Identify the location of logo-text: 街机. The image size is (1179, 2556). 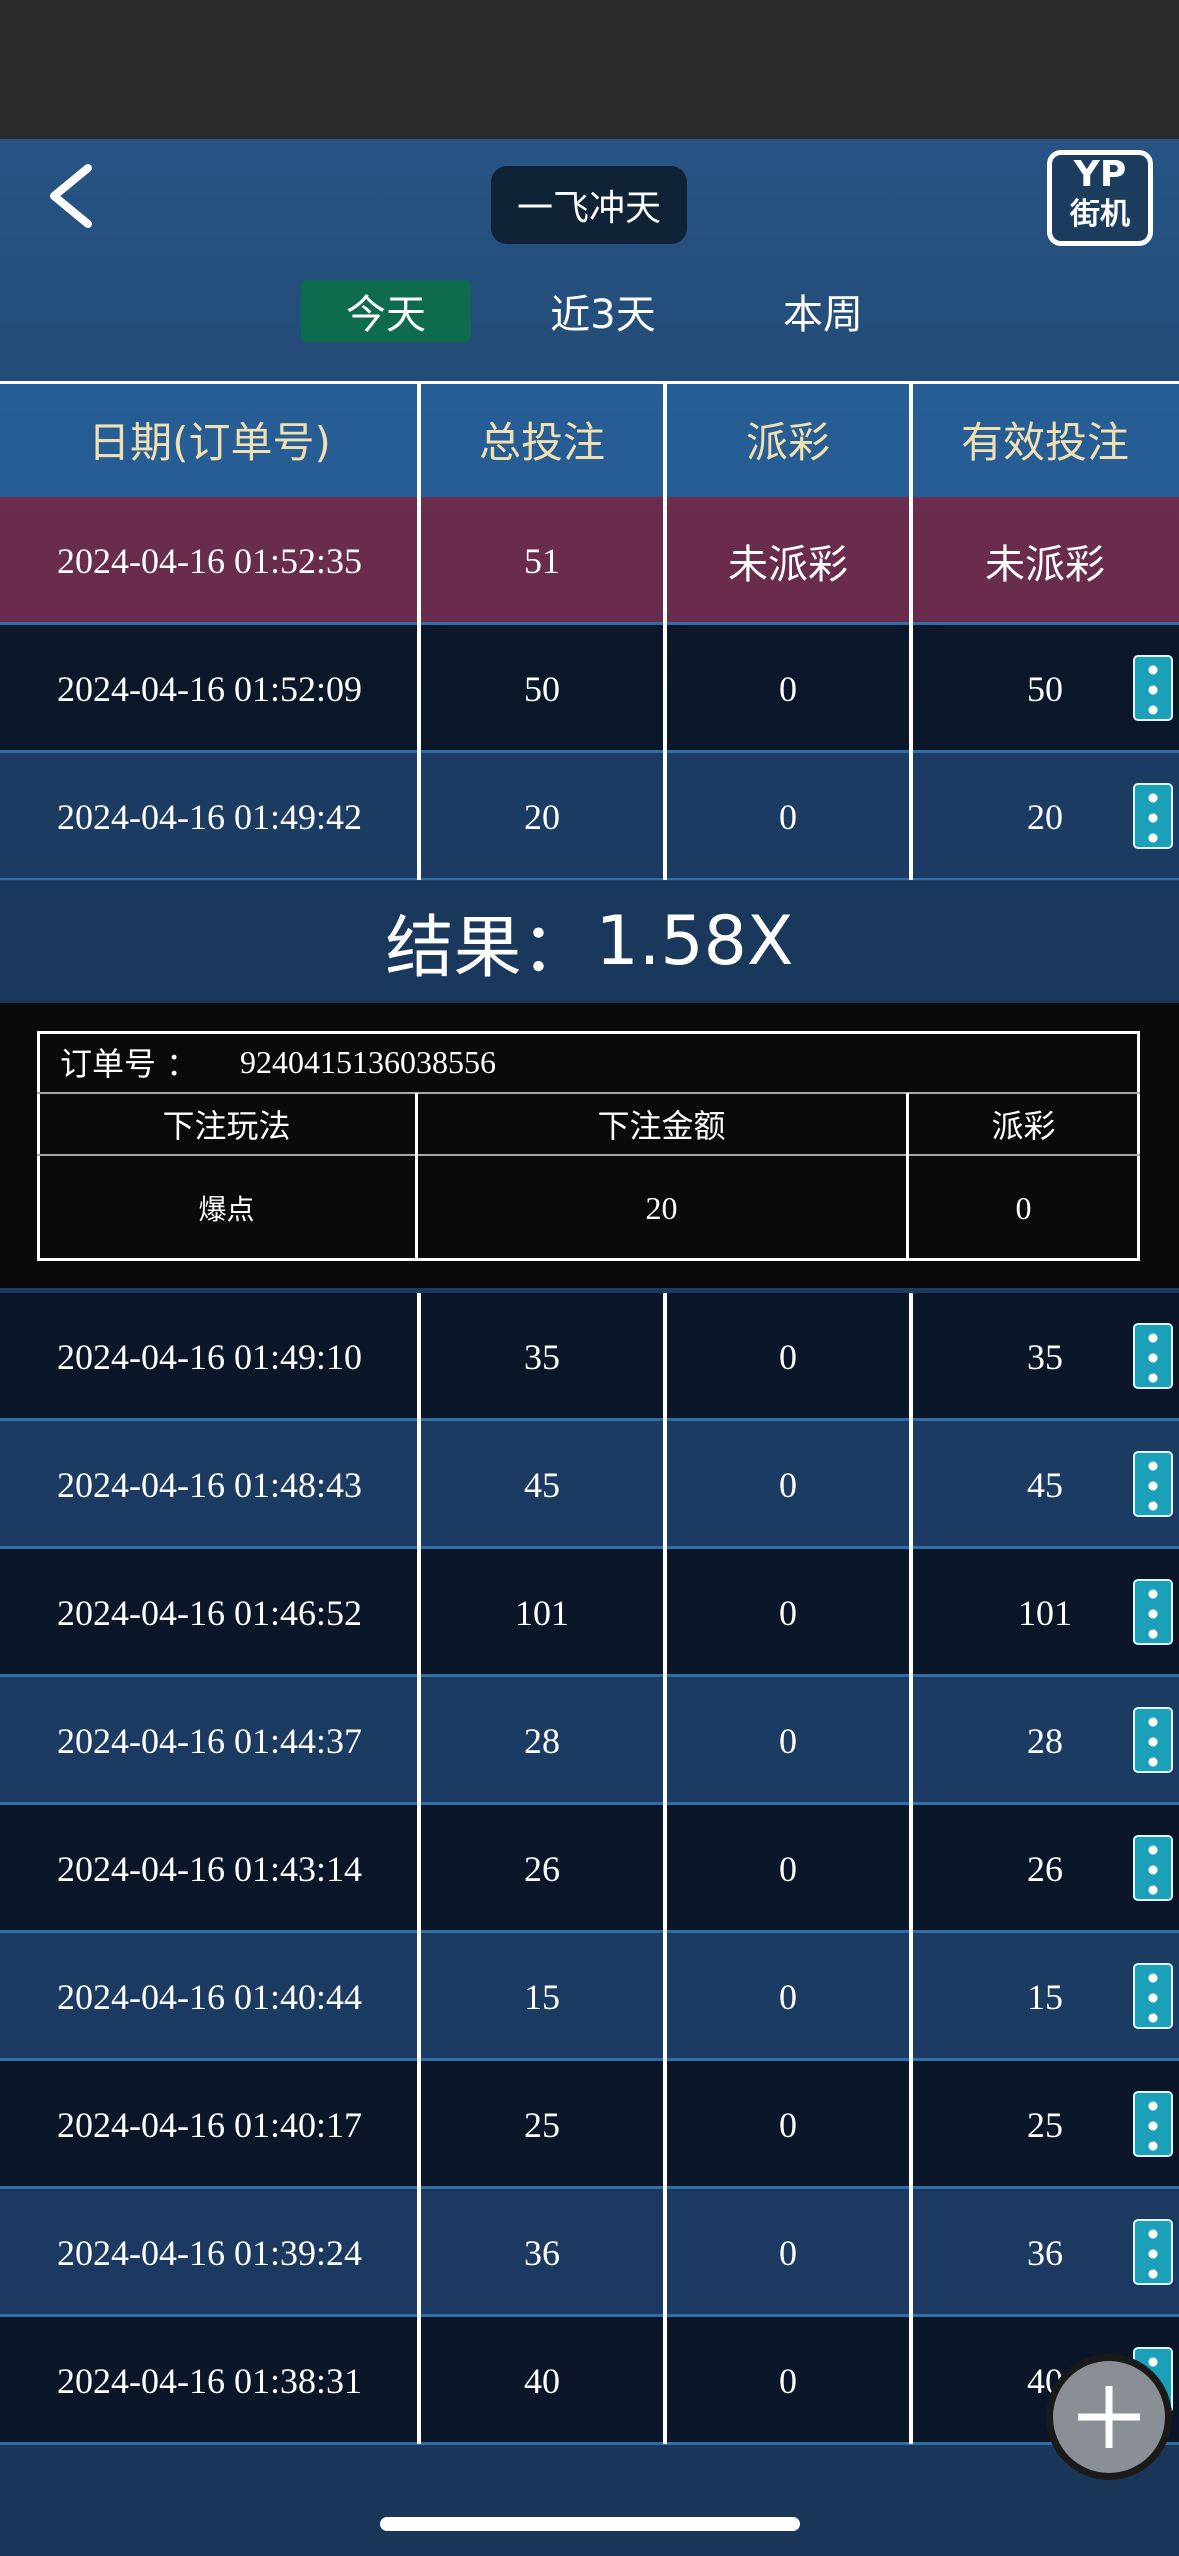
(1100, 214).